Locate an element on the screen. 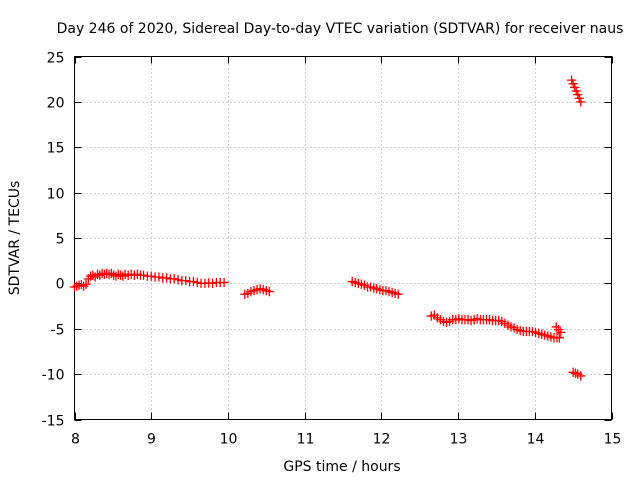  y-tick-label: -10 is located at coordinates (53, 376).